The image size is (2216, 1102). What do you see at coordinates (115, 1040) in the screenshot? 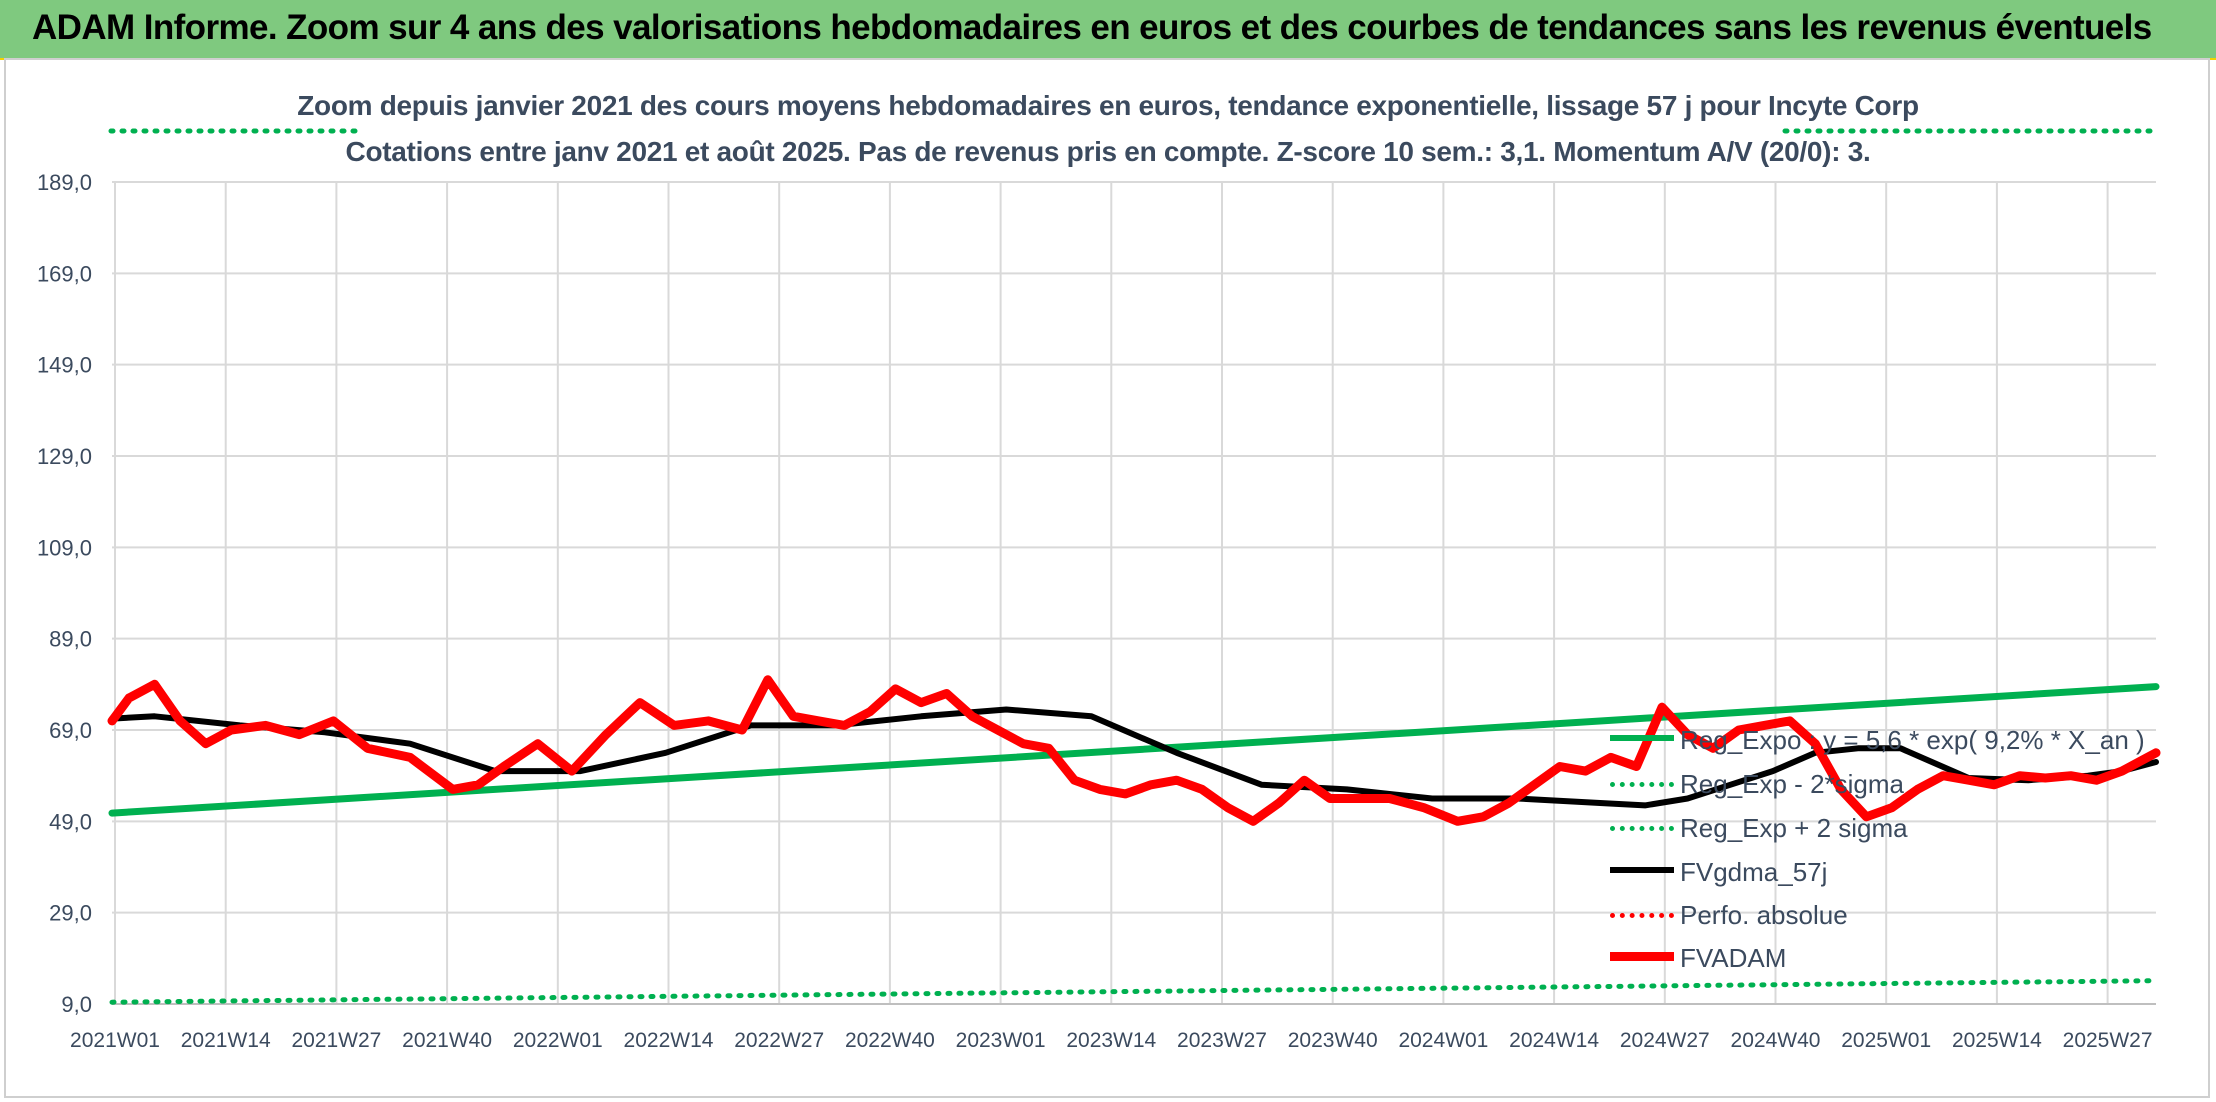
I see `x-tick-label: 2021W01` at bounding box center [115, 1040].